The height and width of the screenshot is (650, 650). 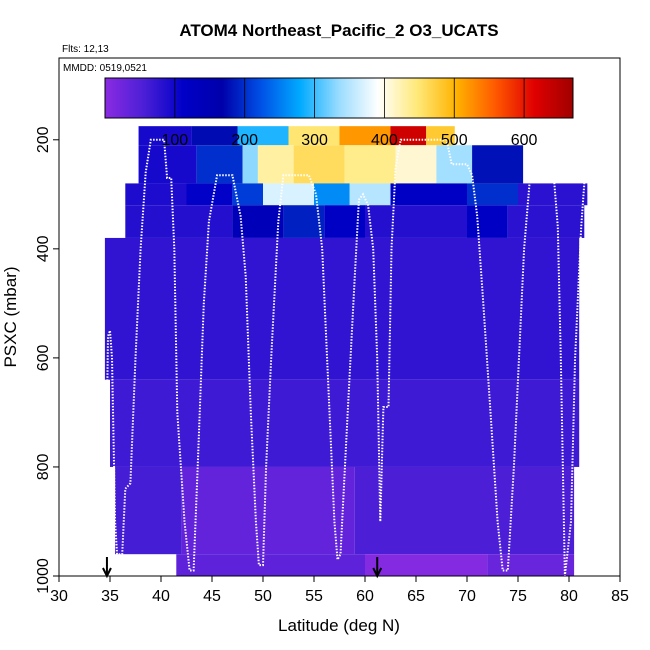 I want to click on x-tick-label: 40, so click(x=161, y=596).